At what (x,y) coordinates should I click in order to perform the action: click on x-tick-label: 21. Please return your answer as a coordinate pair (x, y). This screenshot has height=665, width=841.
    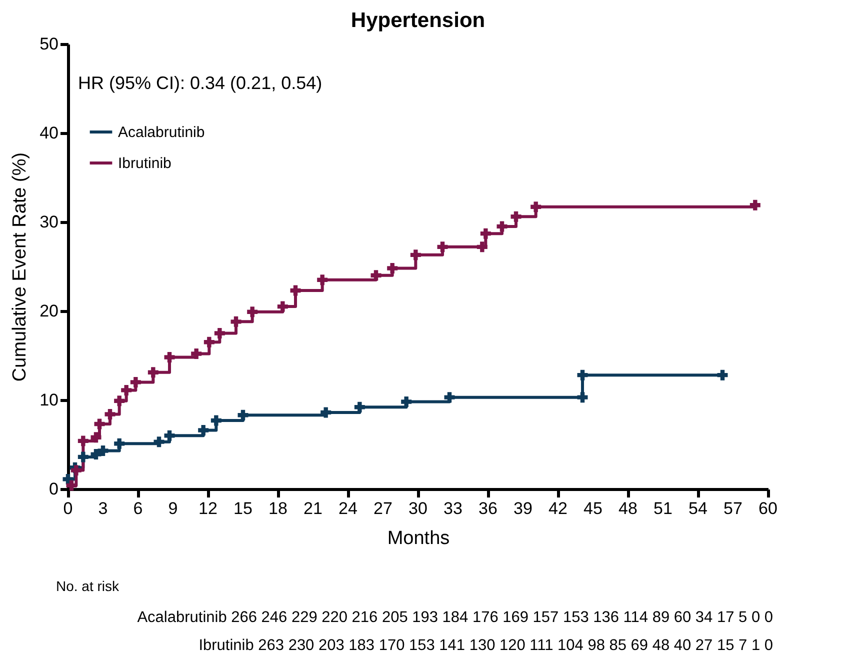
    Looking at the image, I should click on (313, 508).